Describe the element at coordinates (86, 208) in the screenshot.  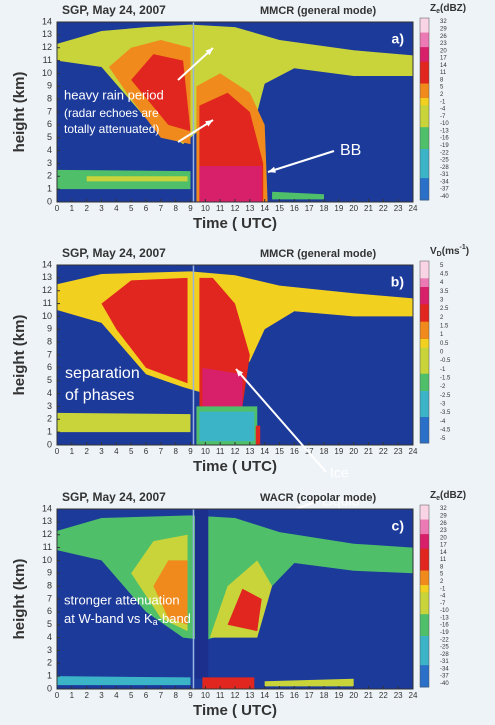
I see `x-tick-label: 2` at that location.